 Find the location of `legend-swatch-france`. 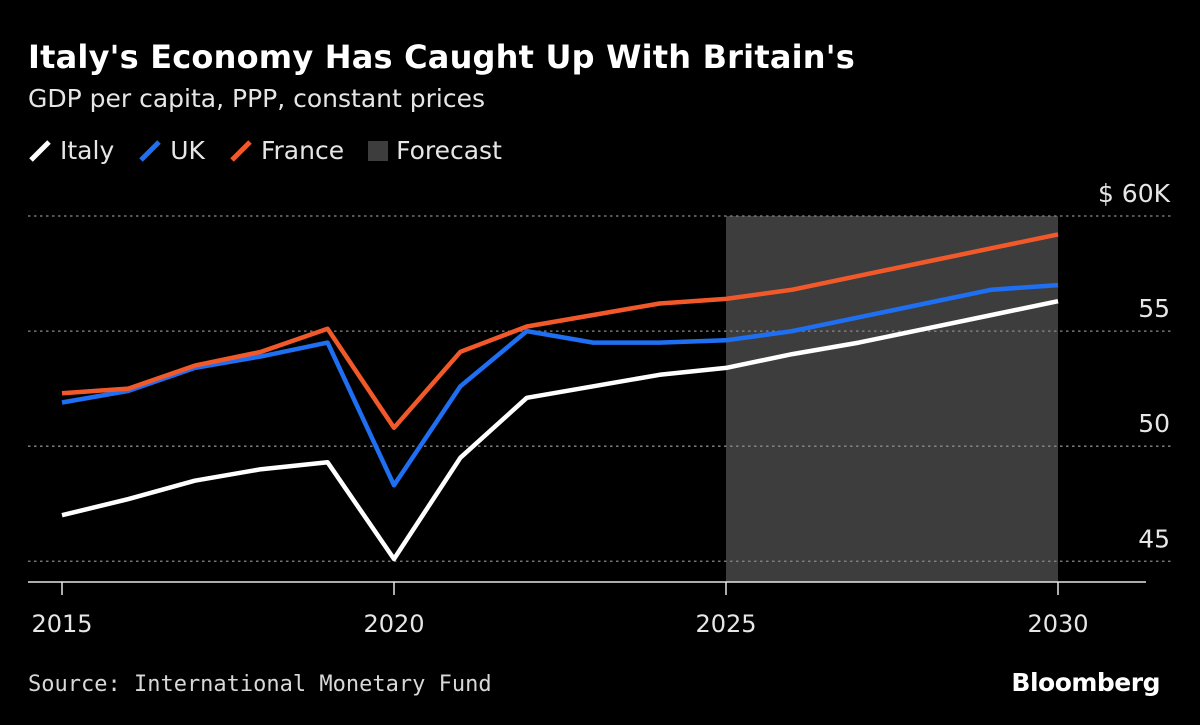

legend-swatch-france is located at coordinates (241, 150).